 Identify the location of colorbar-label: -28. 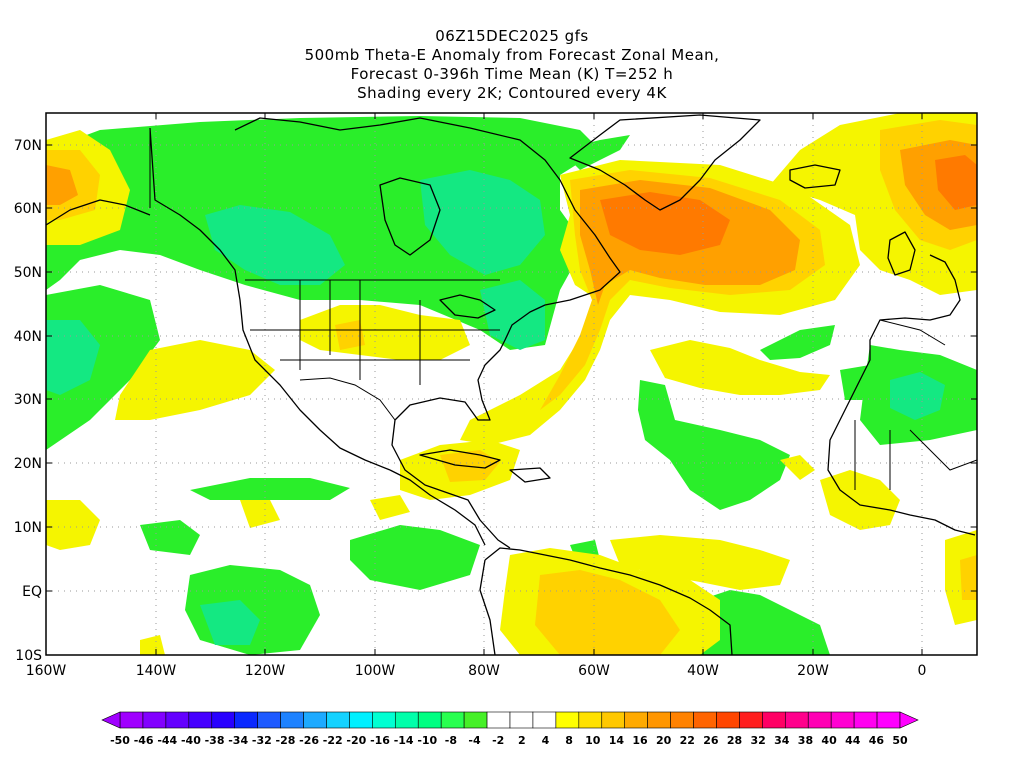
(286, 740).